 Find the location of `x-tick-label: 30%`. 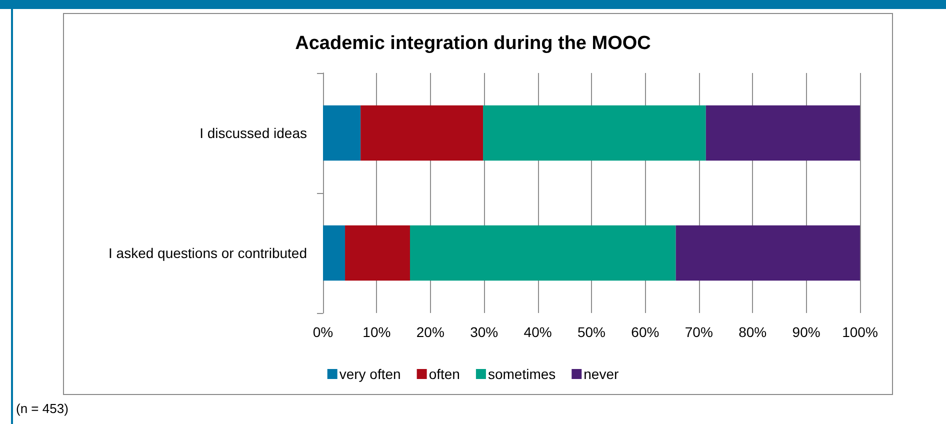

x-tick-label: 30% is located at coordinates (484, 332).